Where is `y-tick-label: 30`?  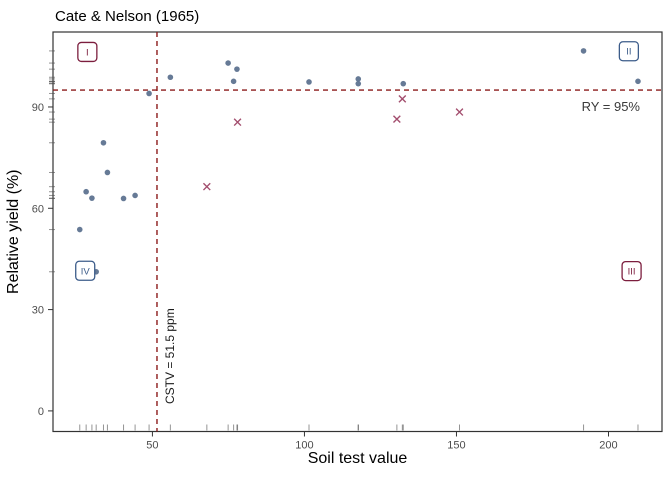
y-tick-label: 30 is located at coordinates (38, 311).